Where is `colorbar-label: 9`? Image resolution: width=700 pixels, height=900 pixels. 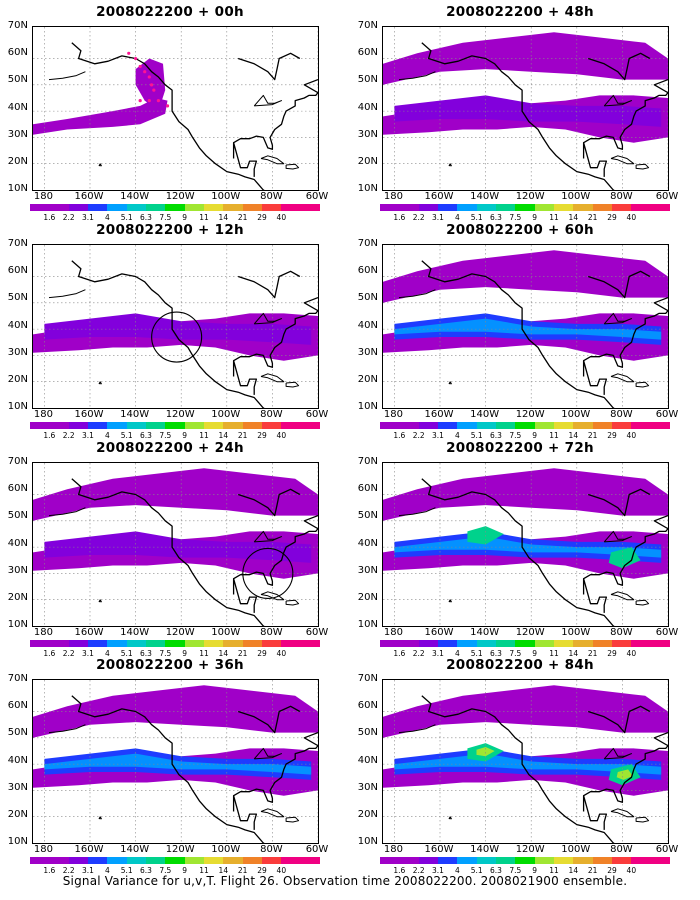 colorbar-label: 9 is located at coordinates (535, 217).